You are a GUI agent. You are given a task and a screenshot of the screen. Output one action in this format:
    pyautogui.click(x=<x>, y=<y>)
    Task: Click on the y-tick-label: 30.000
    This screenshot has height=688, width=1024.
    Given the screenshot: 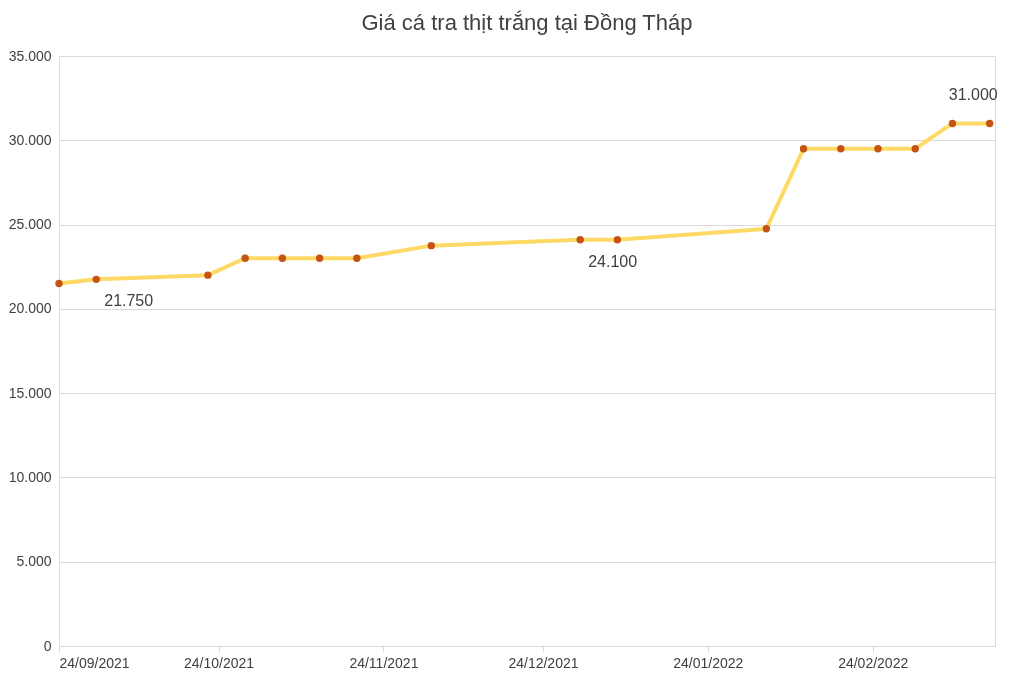 What is the action you would take?
    pyautogui.click(x=30, y=139)
    